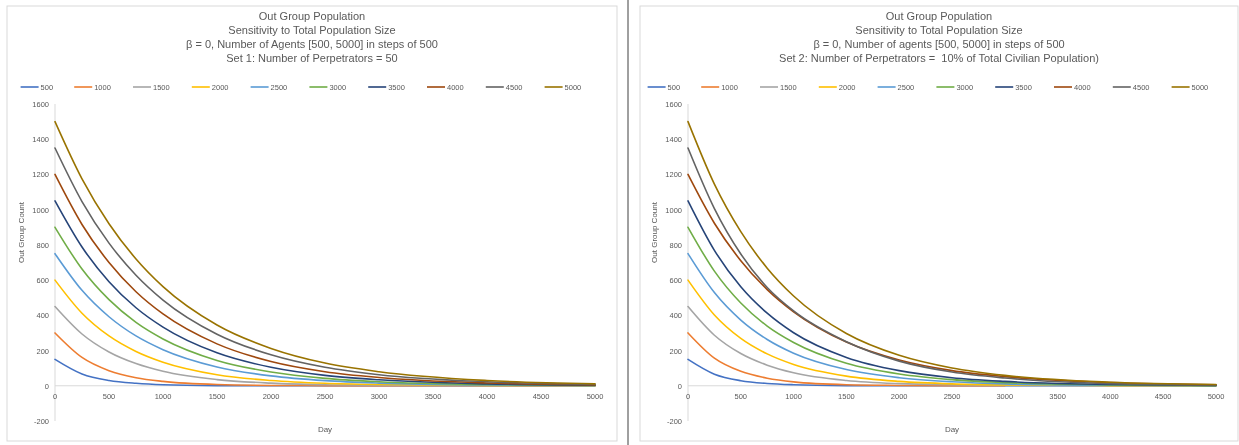  What do you see at coordinates (312, 44) in the screenshot?
I see `chart-subtitle: Sensitivity to Total Population Size β = 0, Number of Agents [500, 5000] in steps of 500 Set 1: Number of Perpetrators = 50` at bounding box center [312, 44].